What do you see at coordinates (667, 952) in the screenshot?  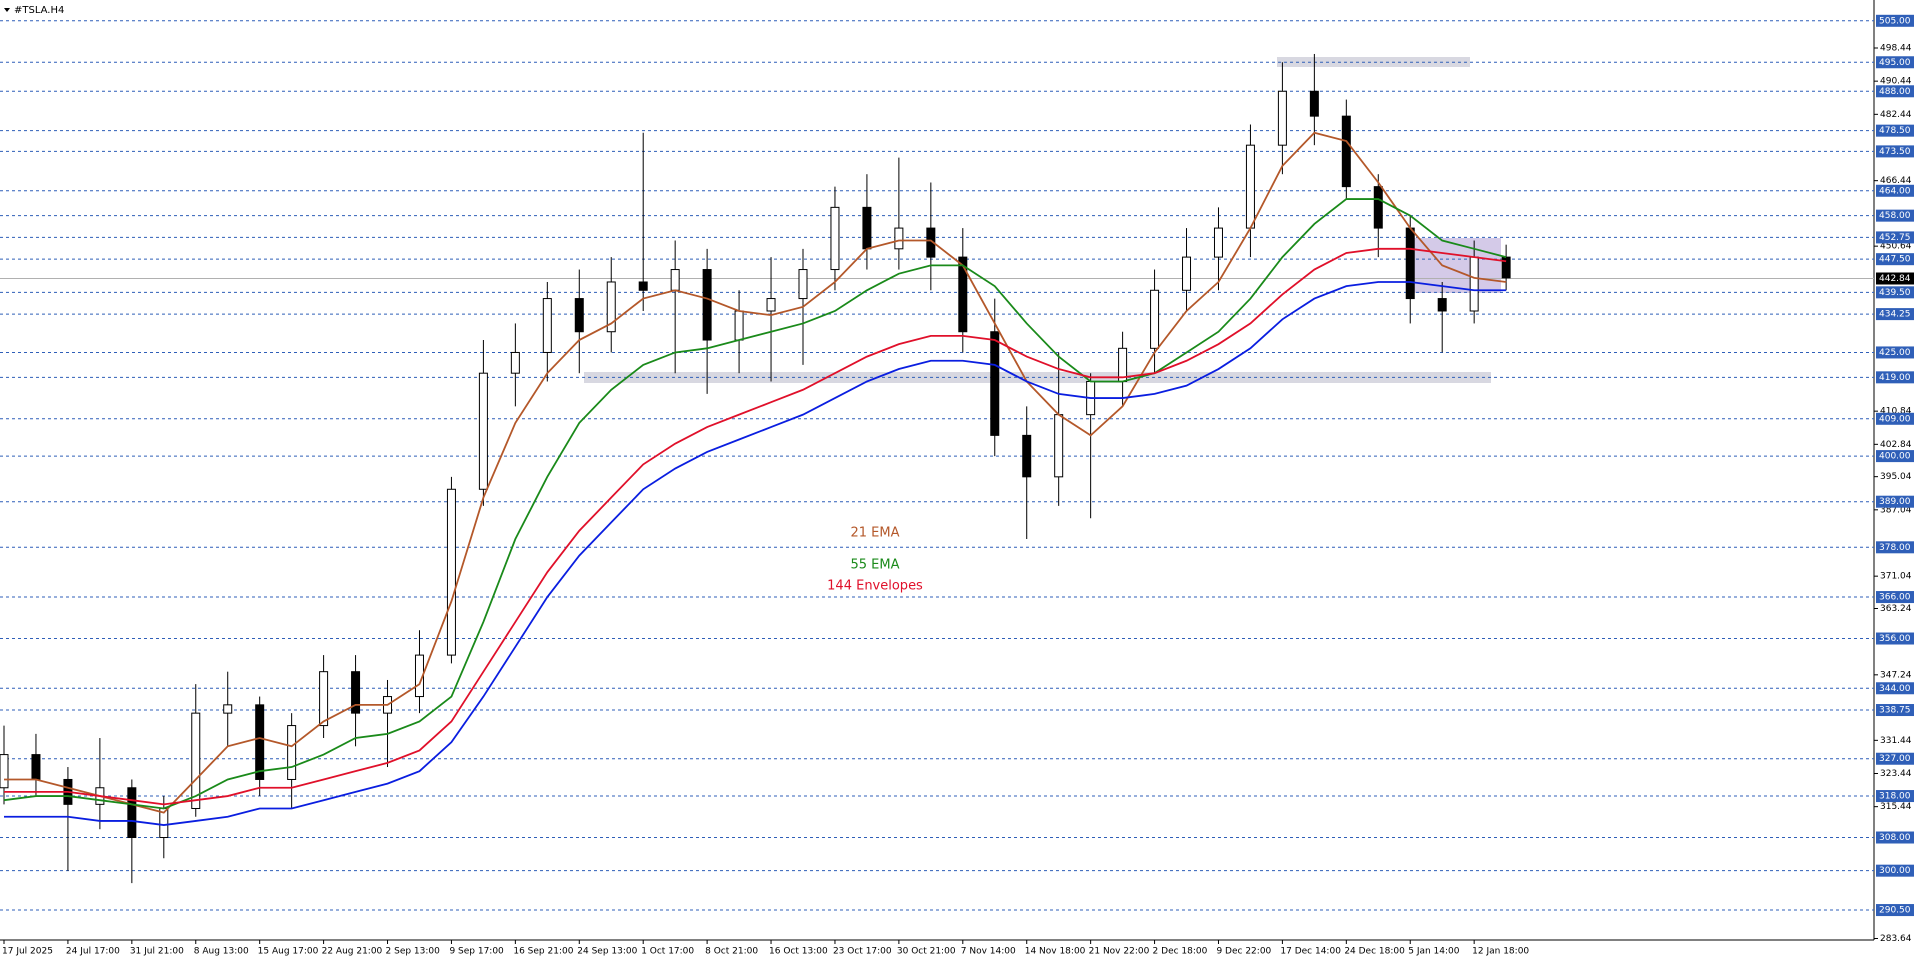 I see `x-tick-label: 1 Oct 17:00` at bounding box center [667, 952].